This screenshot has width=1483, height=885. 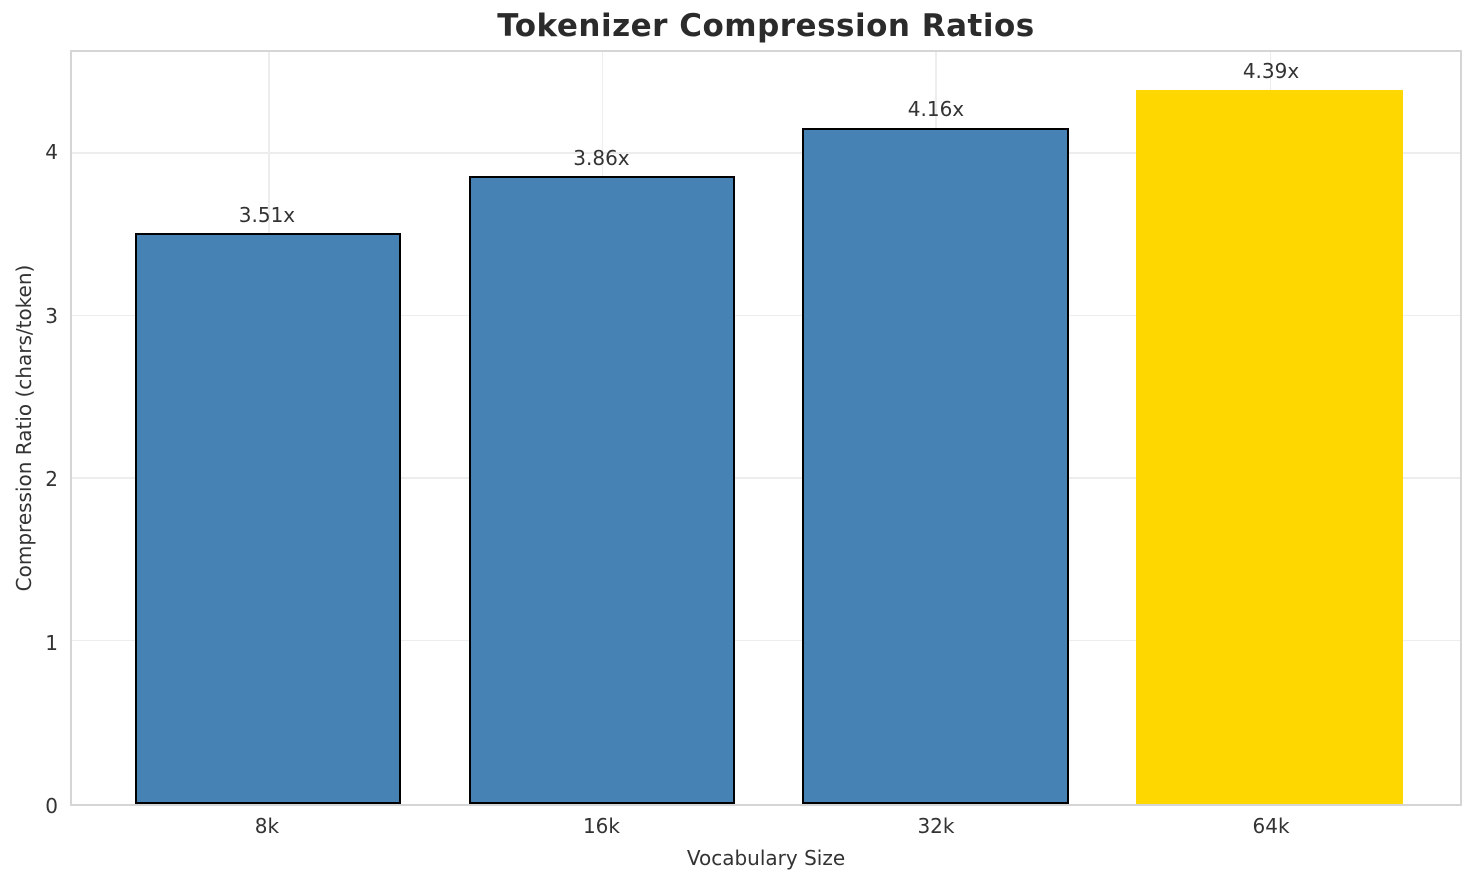 I want to click on x-tick-label-16k: 16k, so click(x=601, y=826).